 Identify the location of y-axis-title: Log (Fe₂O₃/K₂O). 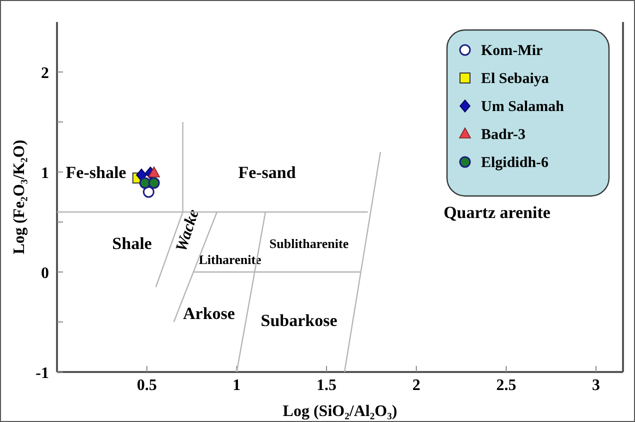
(19, 197).